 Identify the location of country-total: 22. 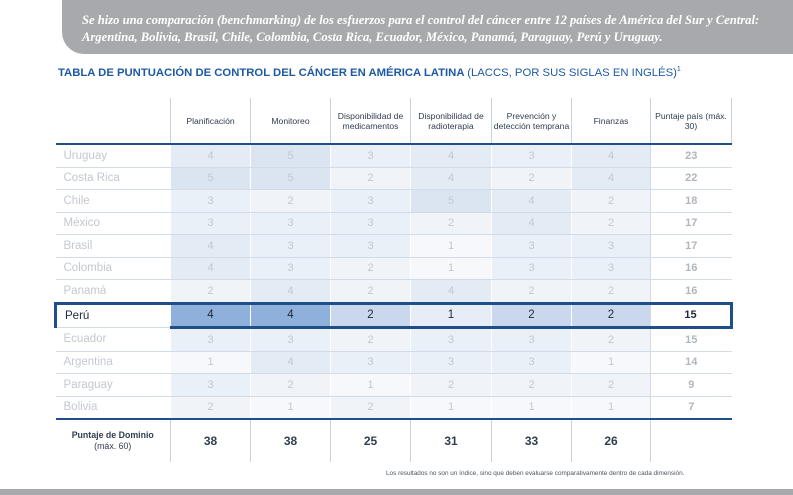
(691, 178).